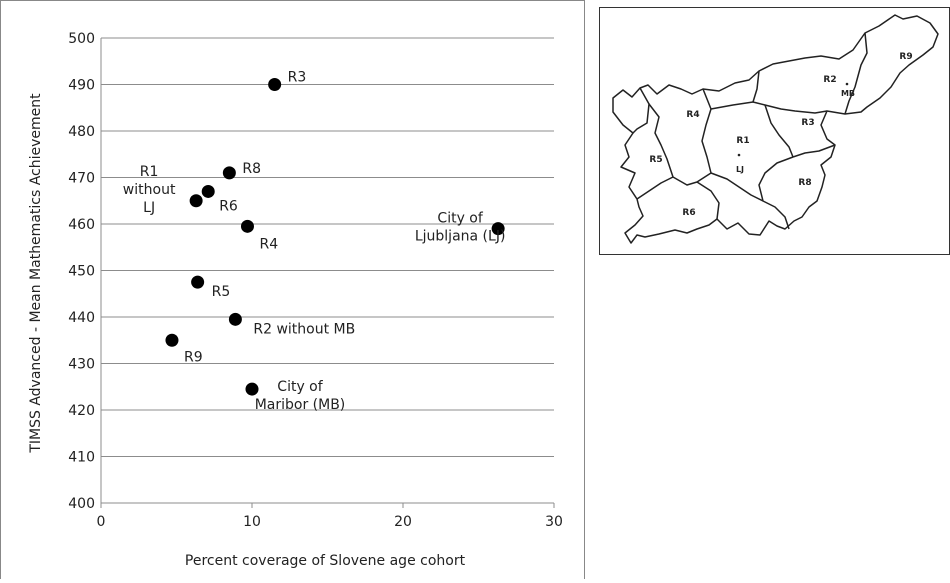 This screenshot has height=583, width=950. I want to click on data-point-label: R9, so click(193, 357).